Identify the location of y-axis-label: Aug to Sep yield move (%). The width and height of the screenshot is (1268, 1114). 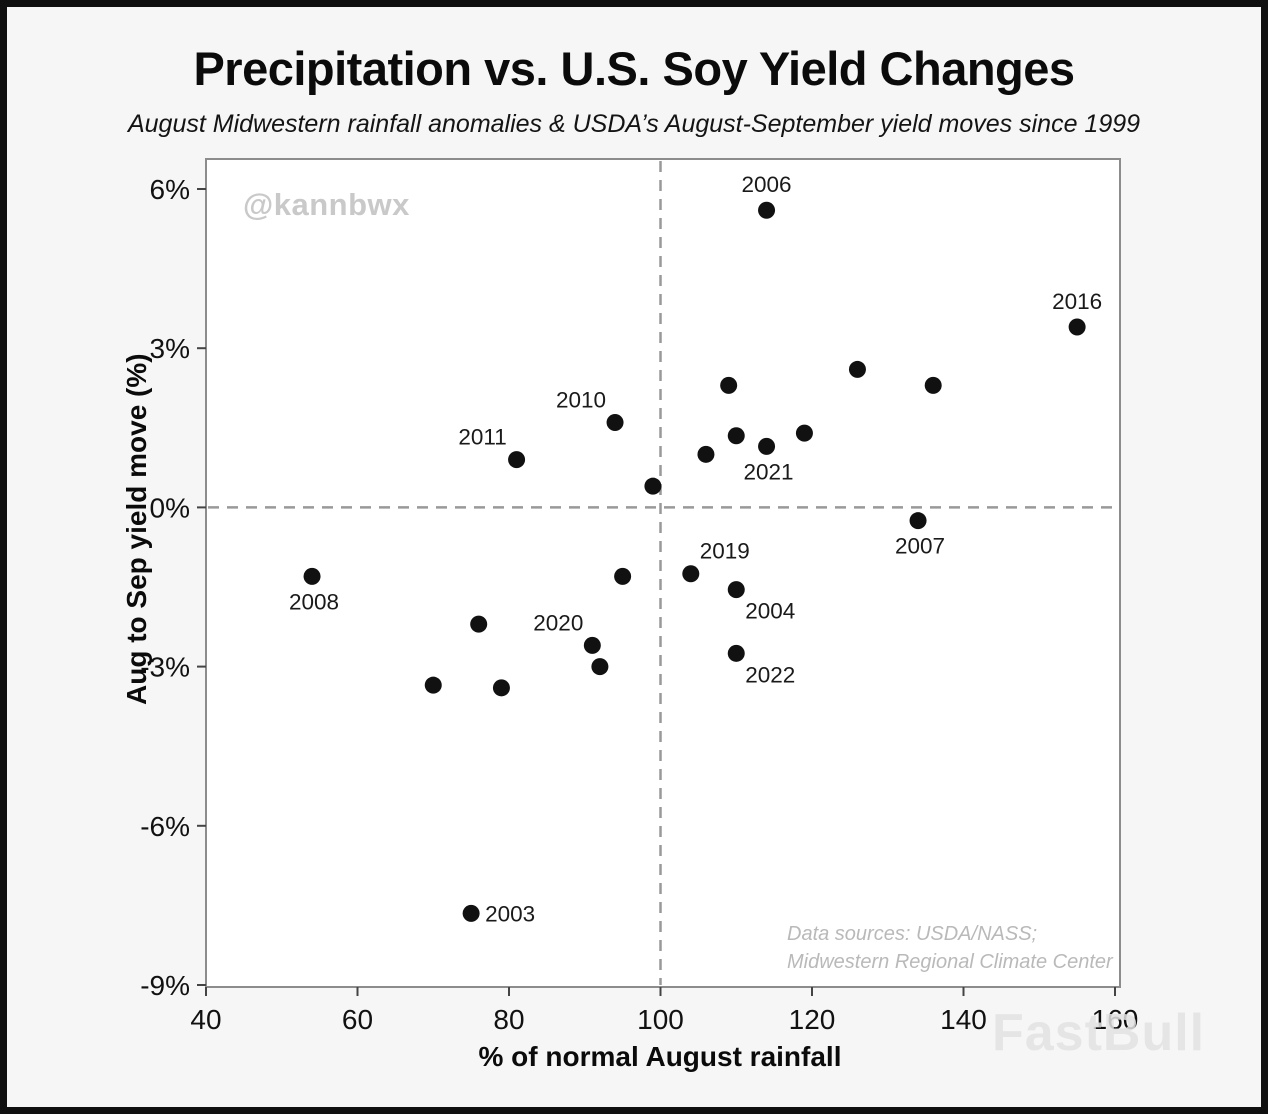
(136, 529).